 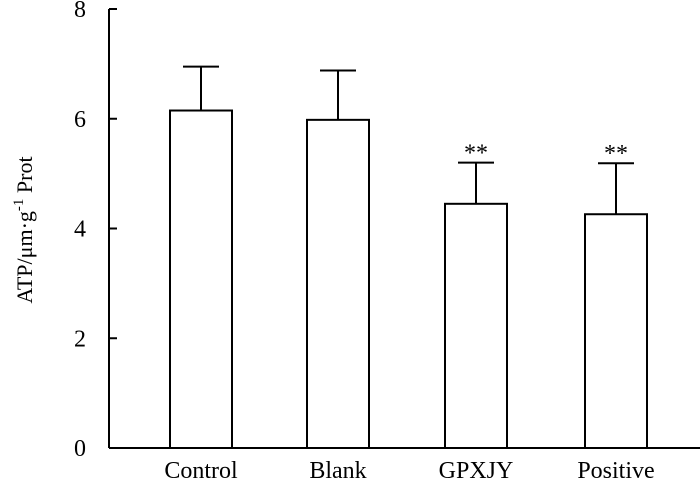 I want to click on category-label: Positive, so click(x=615, y=469).